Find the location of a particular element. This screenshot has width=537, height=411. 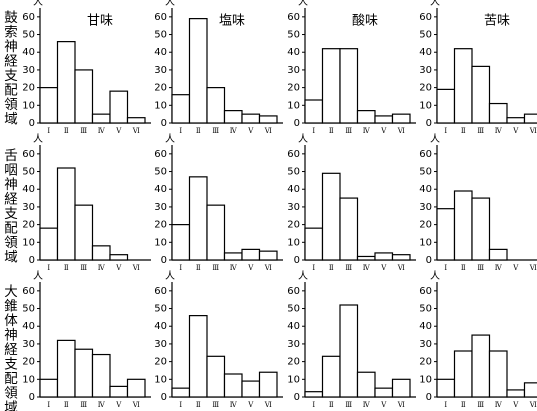

row-label: 舌咽神経支配領域 is located at coordinates (9, 206).